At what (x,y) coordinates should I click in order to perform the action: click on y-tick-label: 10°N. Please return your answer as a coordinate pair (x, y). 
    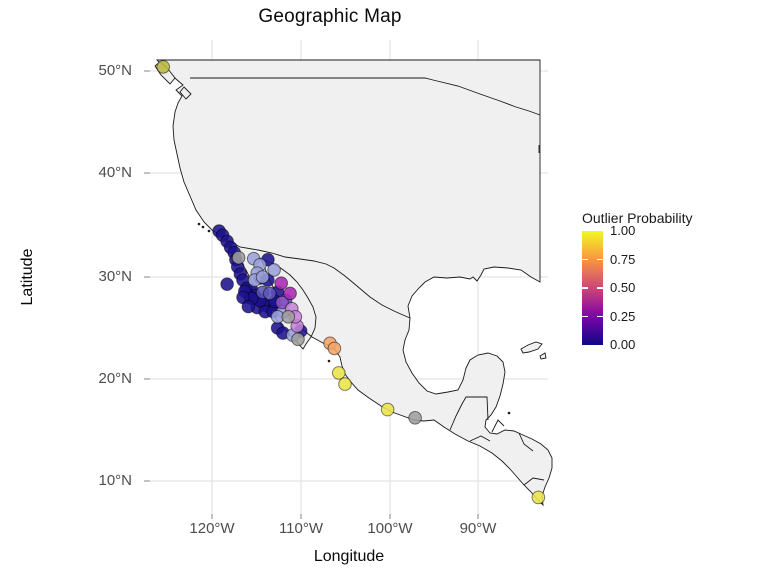
    Looking at the image, I should click on (115, 480).